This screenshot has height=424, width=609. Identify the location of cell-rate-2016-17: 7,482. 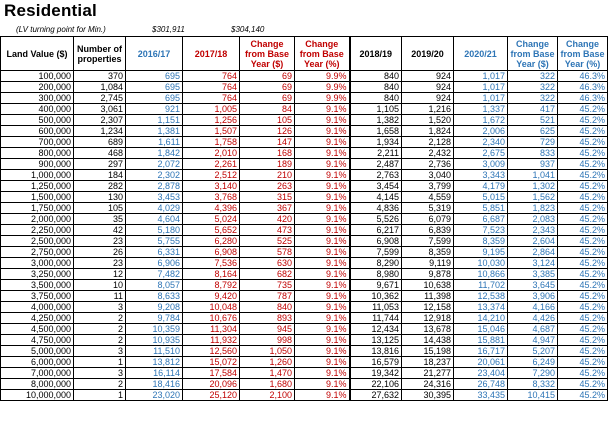
(154, 274).